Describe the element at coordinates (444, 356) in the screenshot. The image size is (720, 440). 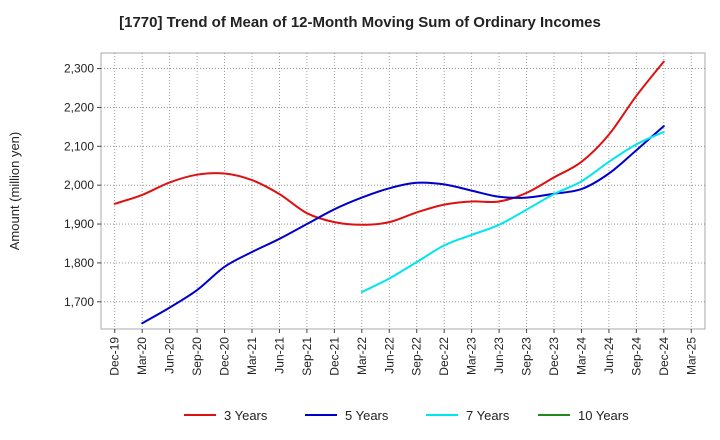
I see `x-tick-label: Dec-22` at that location.